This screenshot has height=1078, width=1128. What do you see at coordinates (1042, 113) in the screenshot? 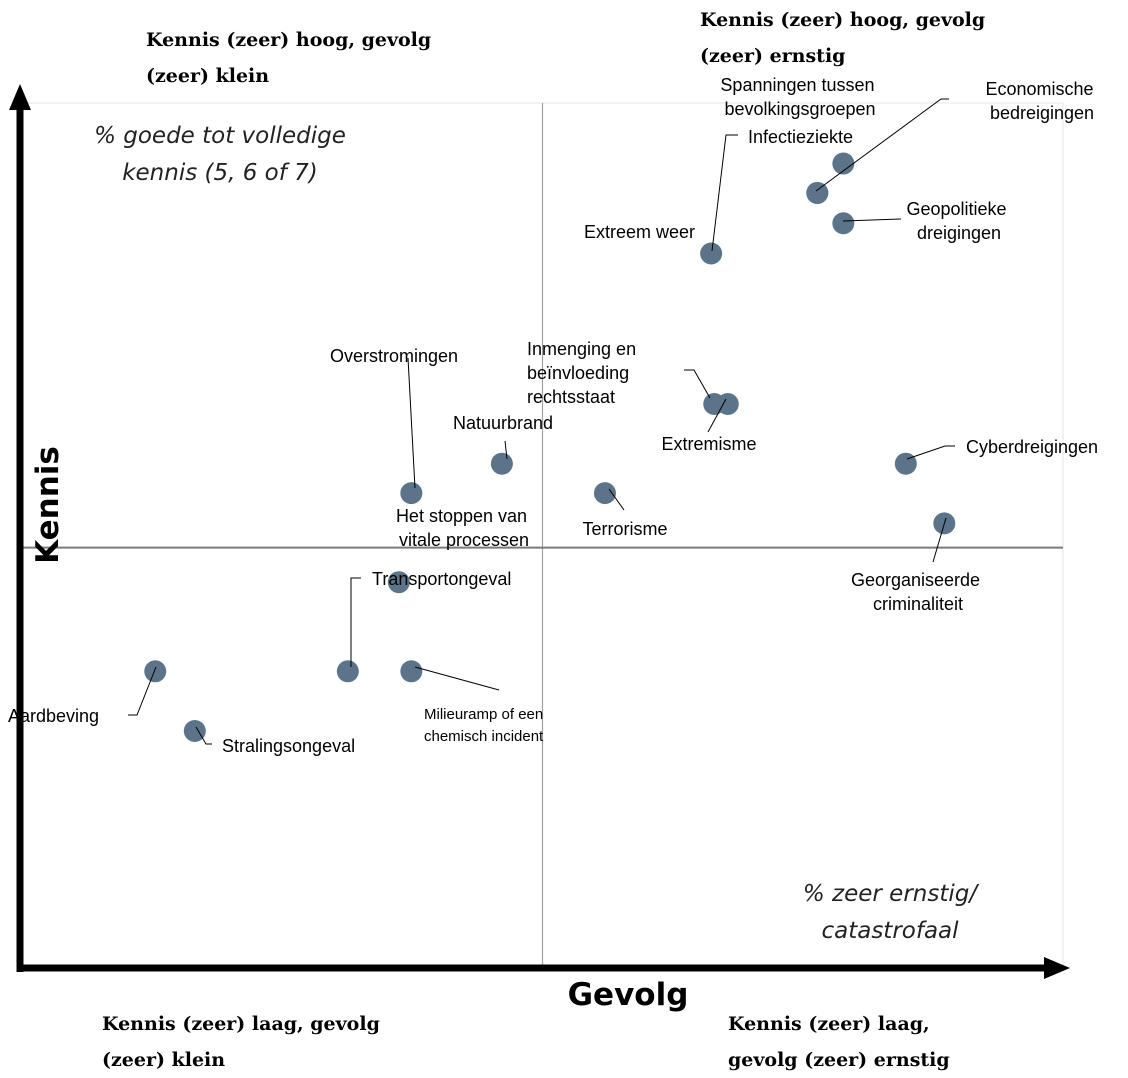
I see `point-label-economische-line2: bedreigingen` at bounding box center [1042, 113].